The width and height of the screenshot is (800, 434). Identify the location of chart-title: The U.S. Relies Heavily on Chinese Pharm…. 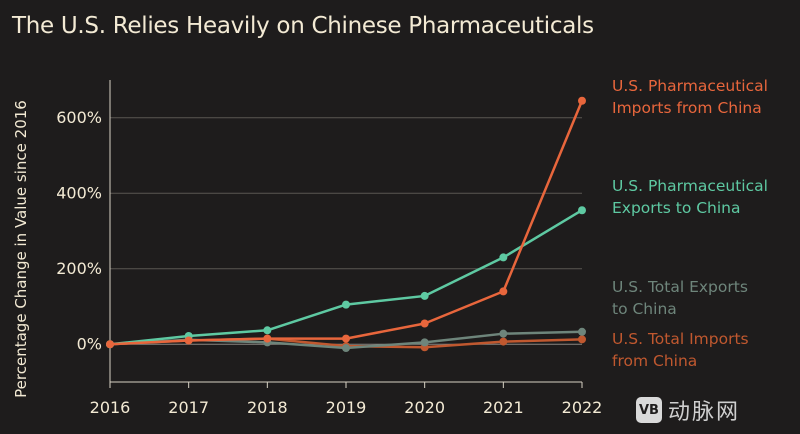
(303, 26).